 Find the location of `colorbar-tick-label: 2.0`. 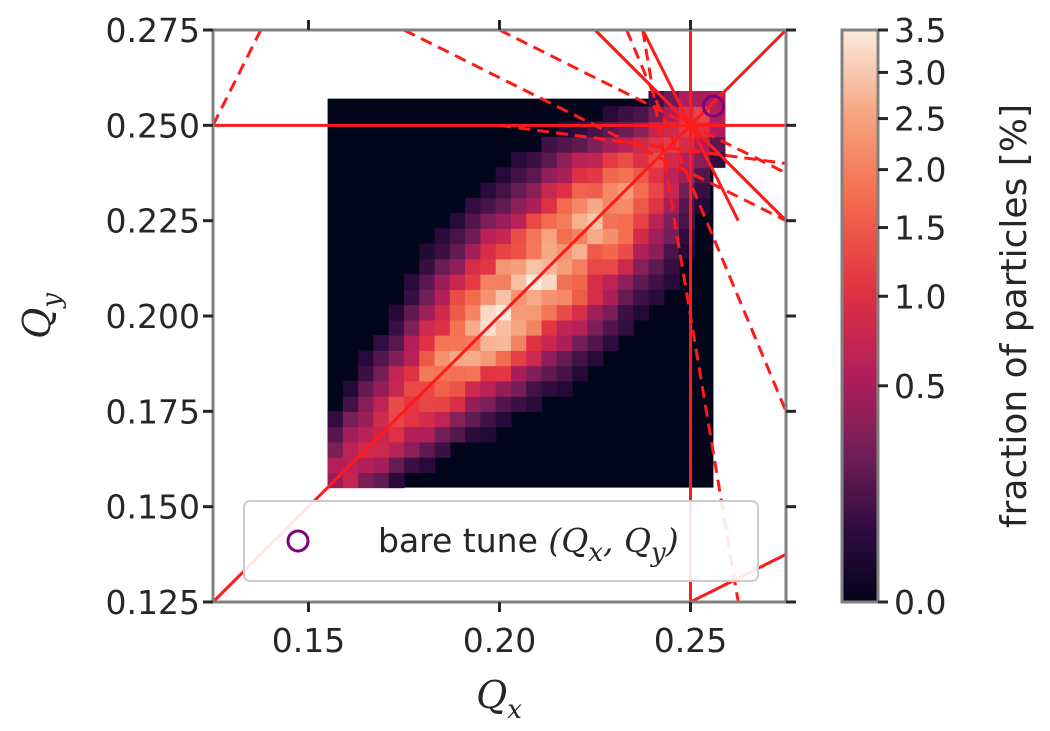

colorbar-tick-label: 2.0 is located at coordinates (920, 170).